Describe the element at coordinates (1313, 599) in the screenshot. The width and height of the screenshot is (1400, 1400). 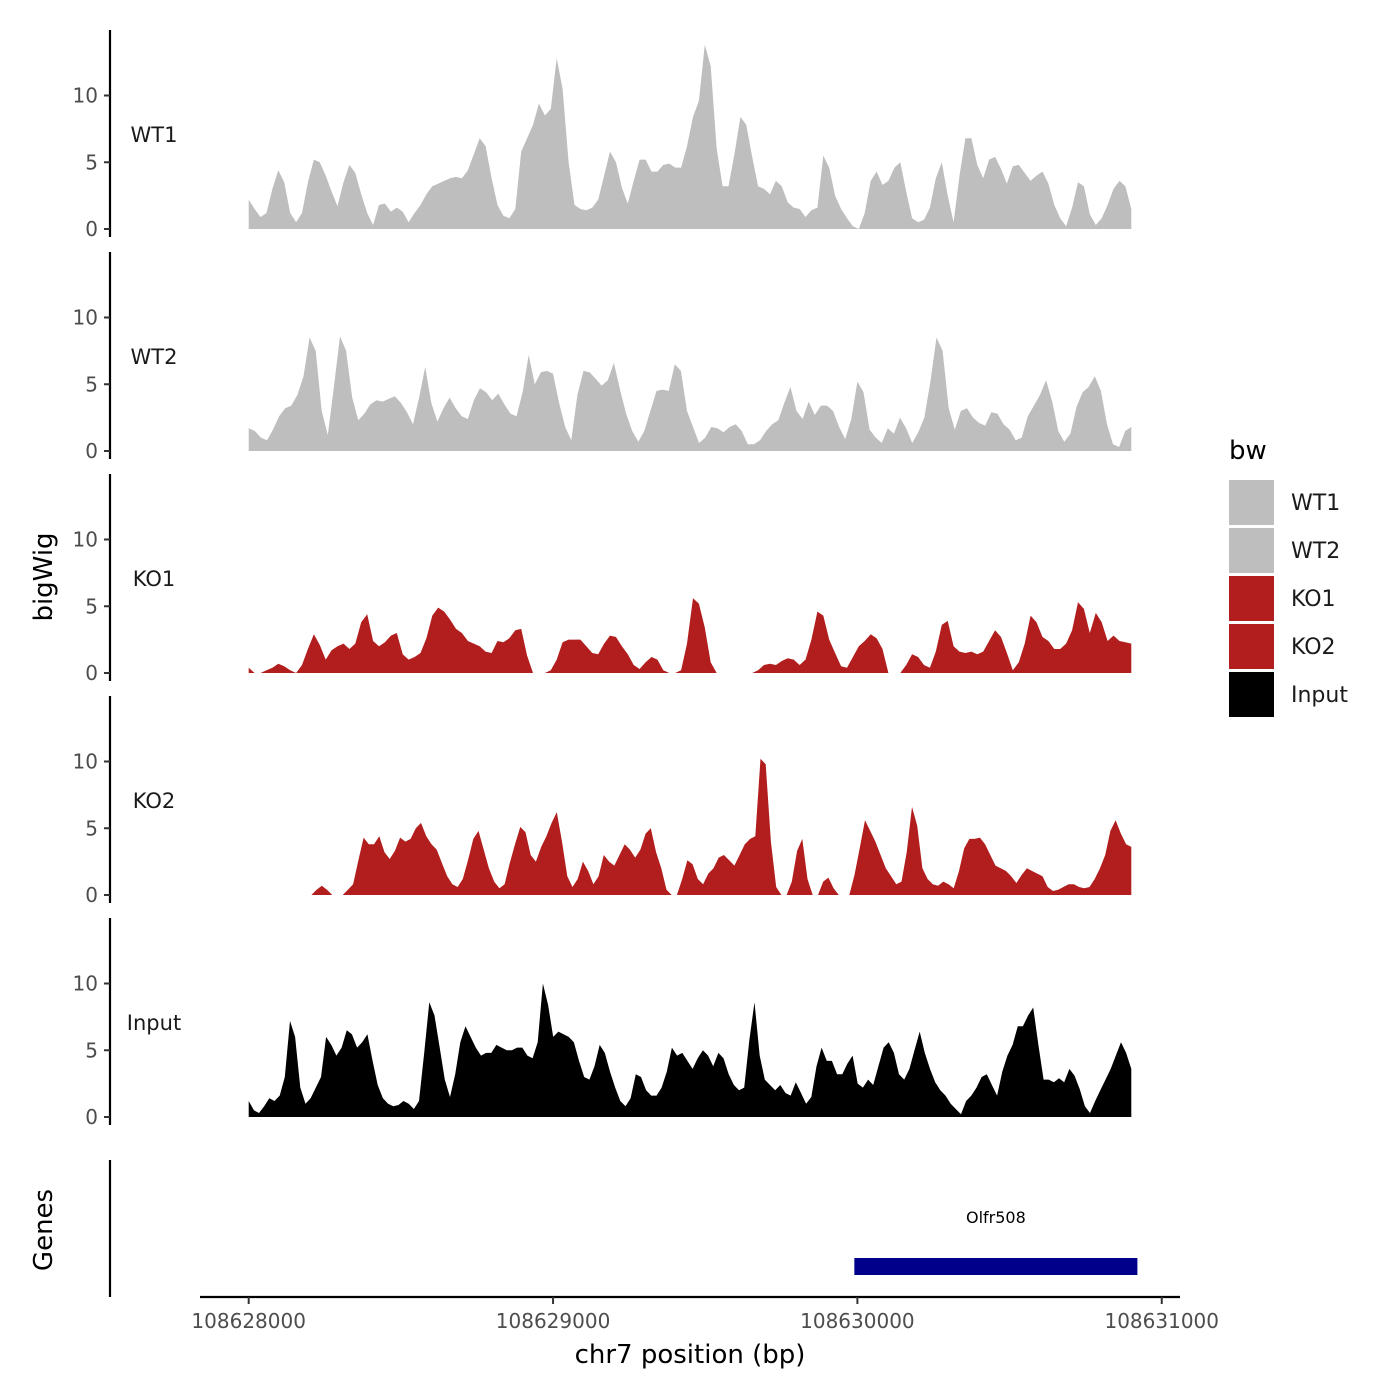
I see `legend-label: KO1` at that location.